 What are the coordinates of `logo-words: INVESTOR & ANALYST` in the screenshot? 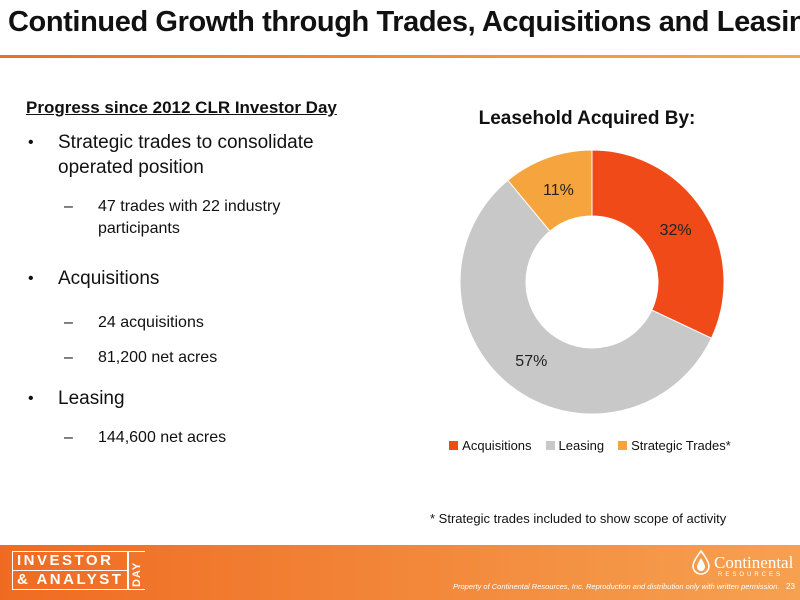 It's located at (70, 570).